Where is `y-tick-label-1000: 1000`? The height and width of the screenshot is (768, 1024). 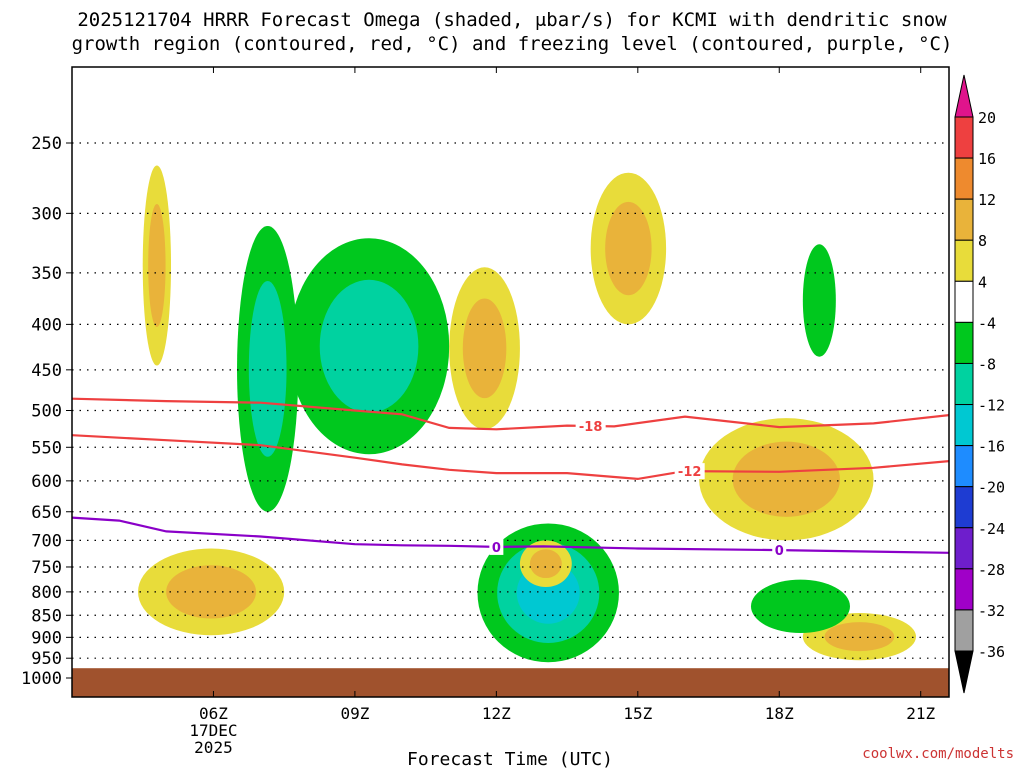 y-tick-label-1000: 1000 is located at coordinates (41, 679).